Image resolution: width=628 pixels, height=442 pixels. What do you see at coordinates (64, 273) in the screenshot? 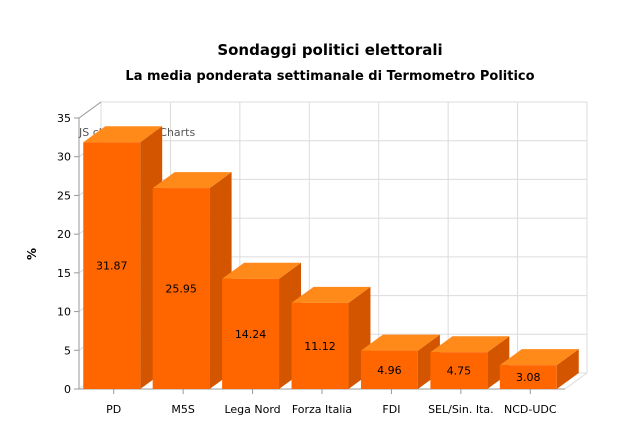
I see `y-tick-label: 15` at bounding box center [64, 273].